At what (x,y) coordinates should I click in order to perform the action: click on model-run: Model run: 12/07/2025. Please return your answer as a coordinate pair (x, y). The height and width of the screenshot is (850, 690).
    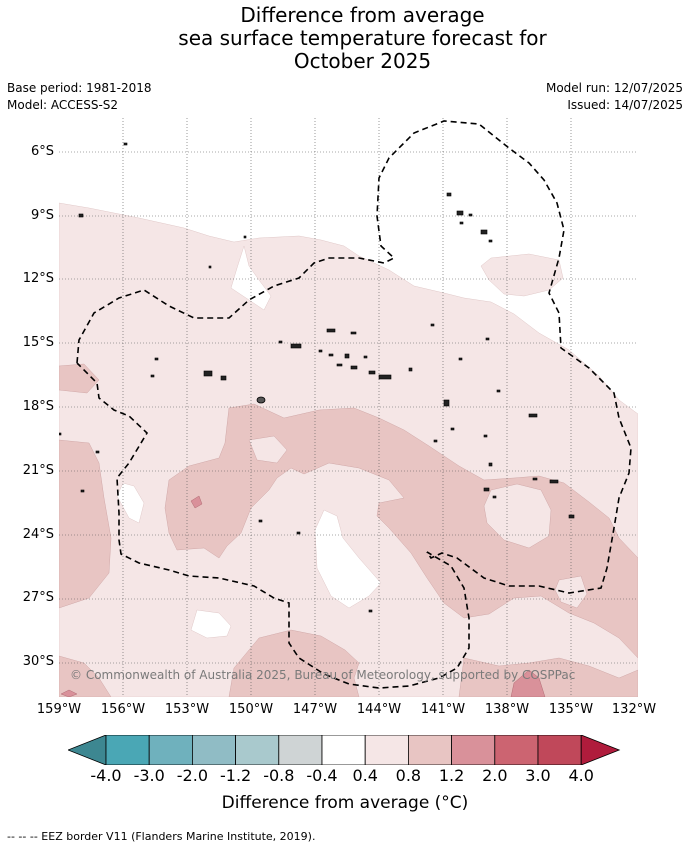
    Looking at the image, I should click on (614, 88).